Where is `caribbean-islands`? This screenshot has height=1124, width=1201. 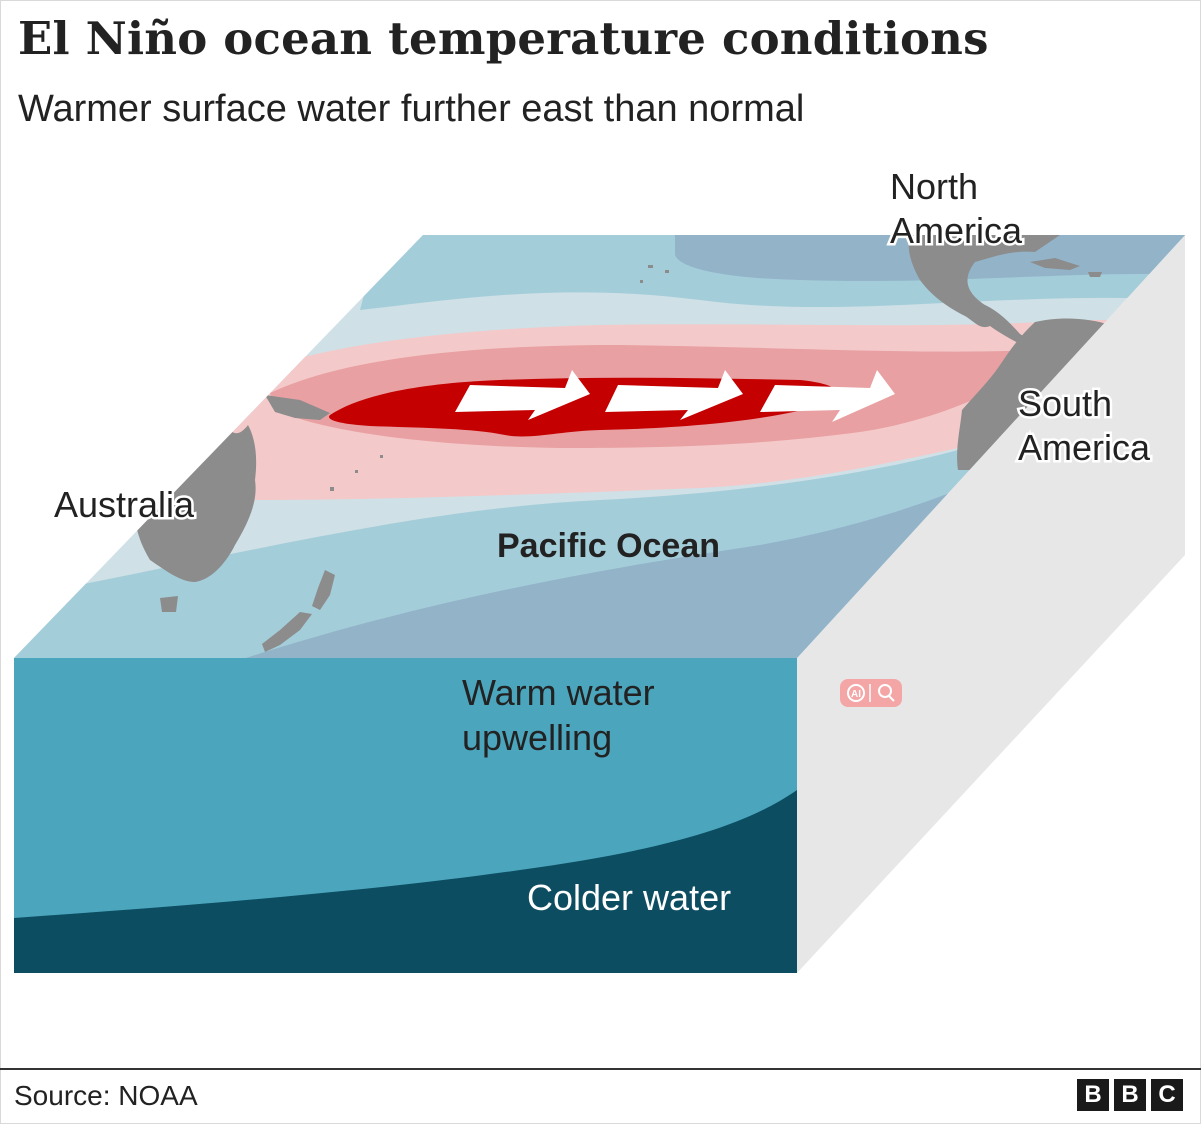
caribbean-islands is located at coordinates (1066, 267).